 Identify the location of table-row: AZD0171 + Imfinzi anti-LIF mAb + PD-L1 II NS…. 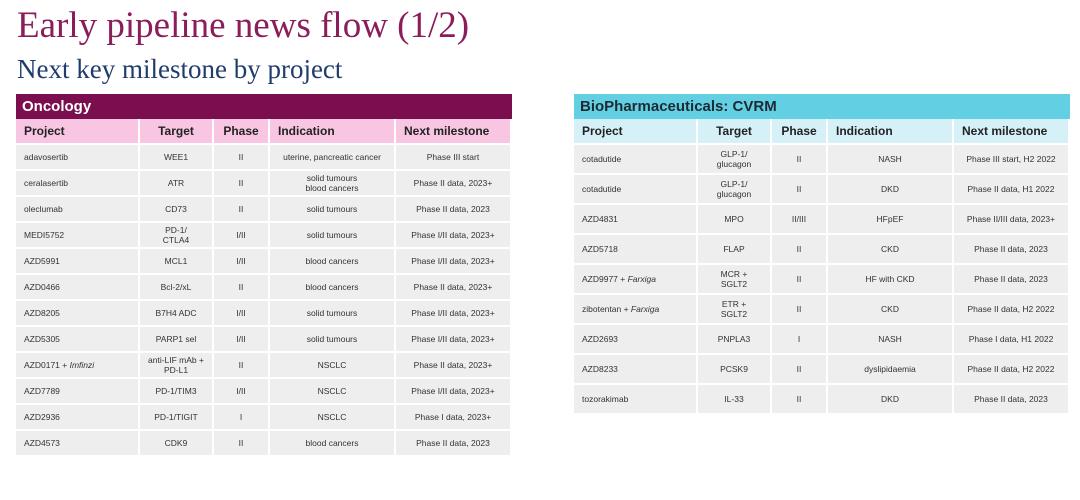
(264, 366).